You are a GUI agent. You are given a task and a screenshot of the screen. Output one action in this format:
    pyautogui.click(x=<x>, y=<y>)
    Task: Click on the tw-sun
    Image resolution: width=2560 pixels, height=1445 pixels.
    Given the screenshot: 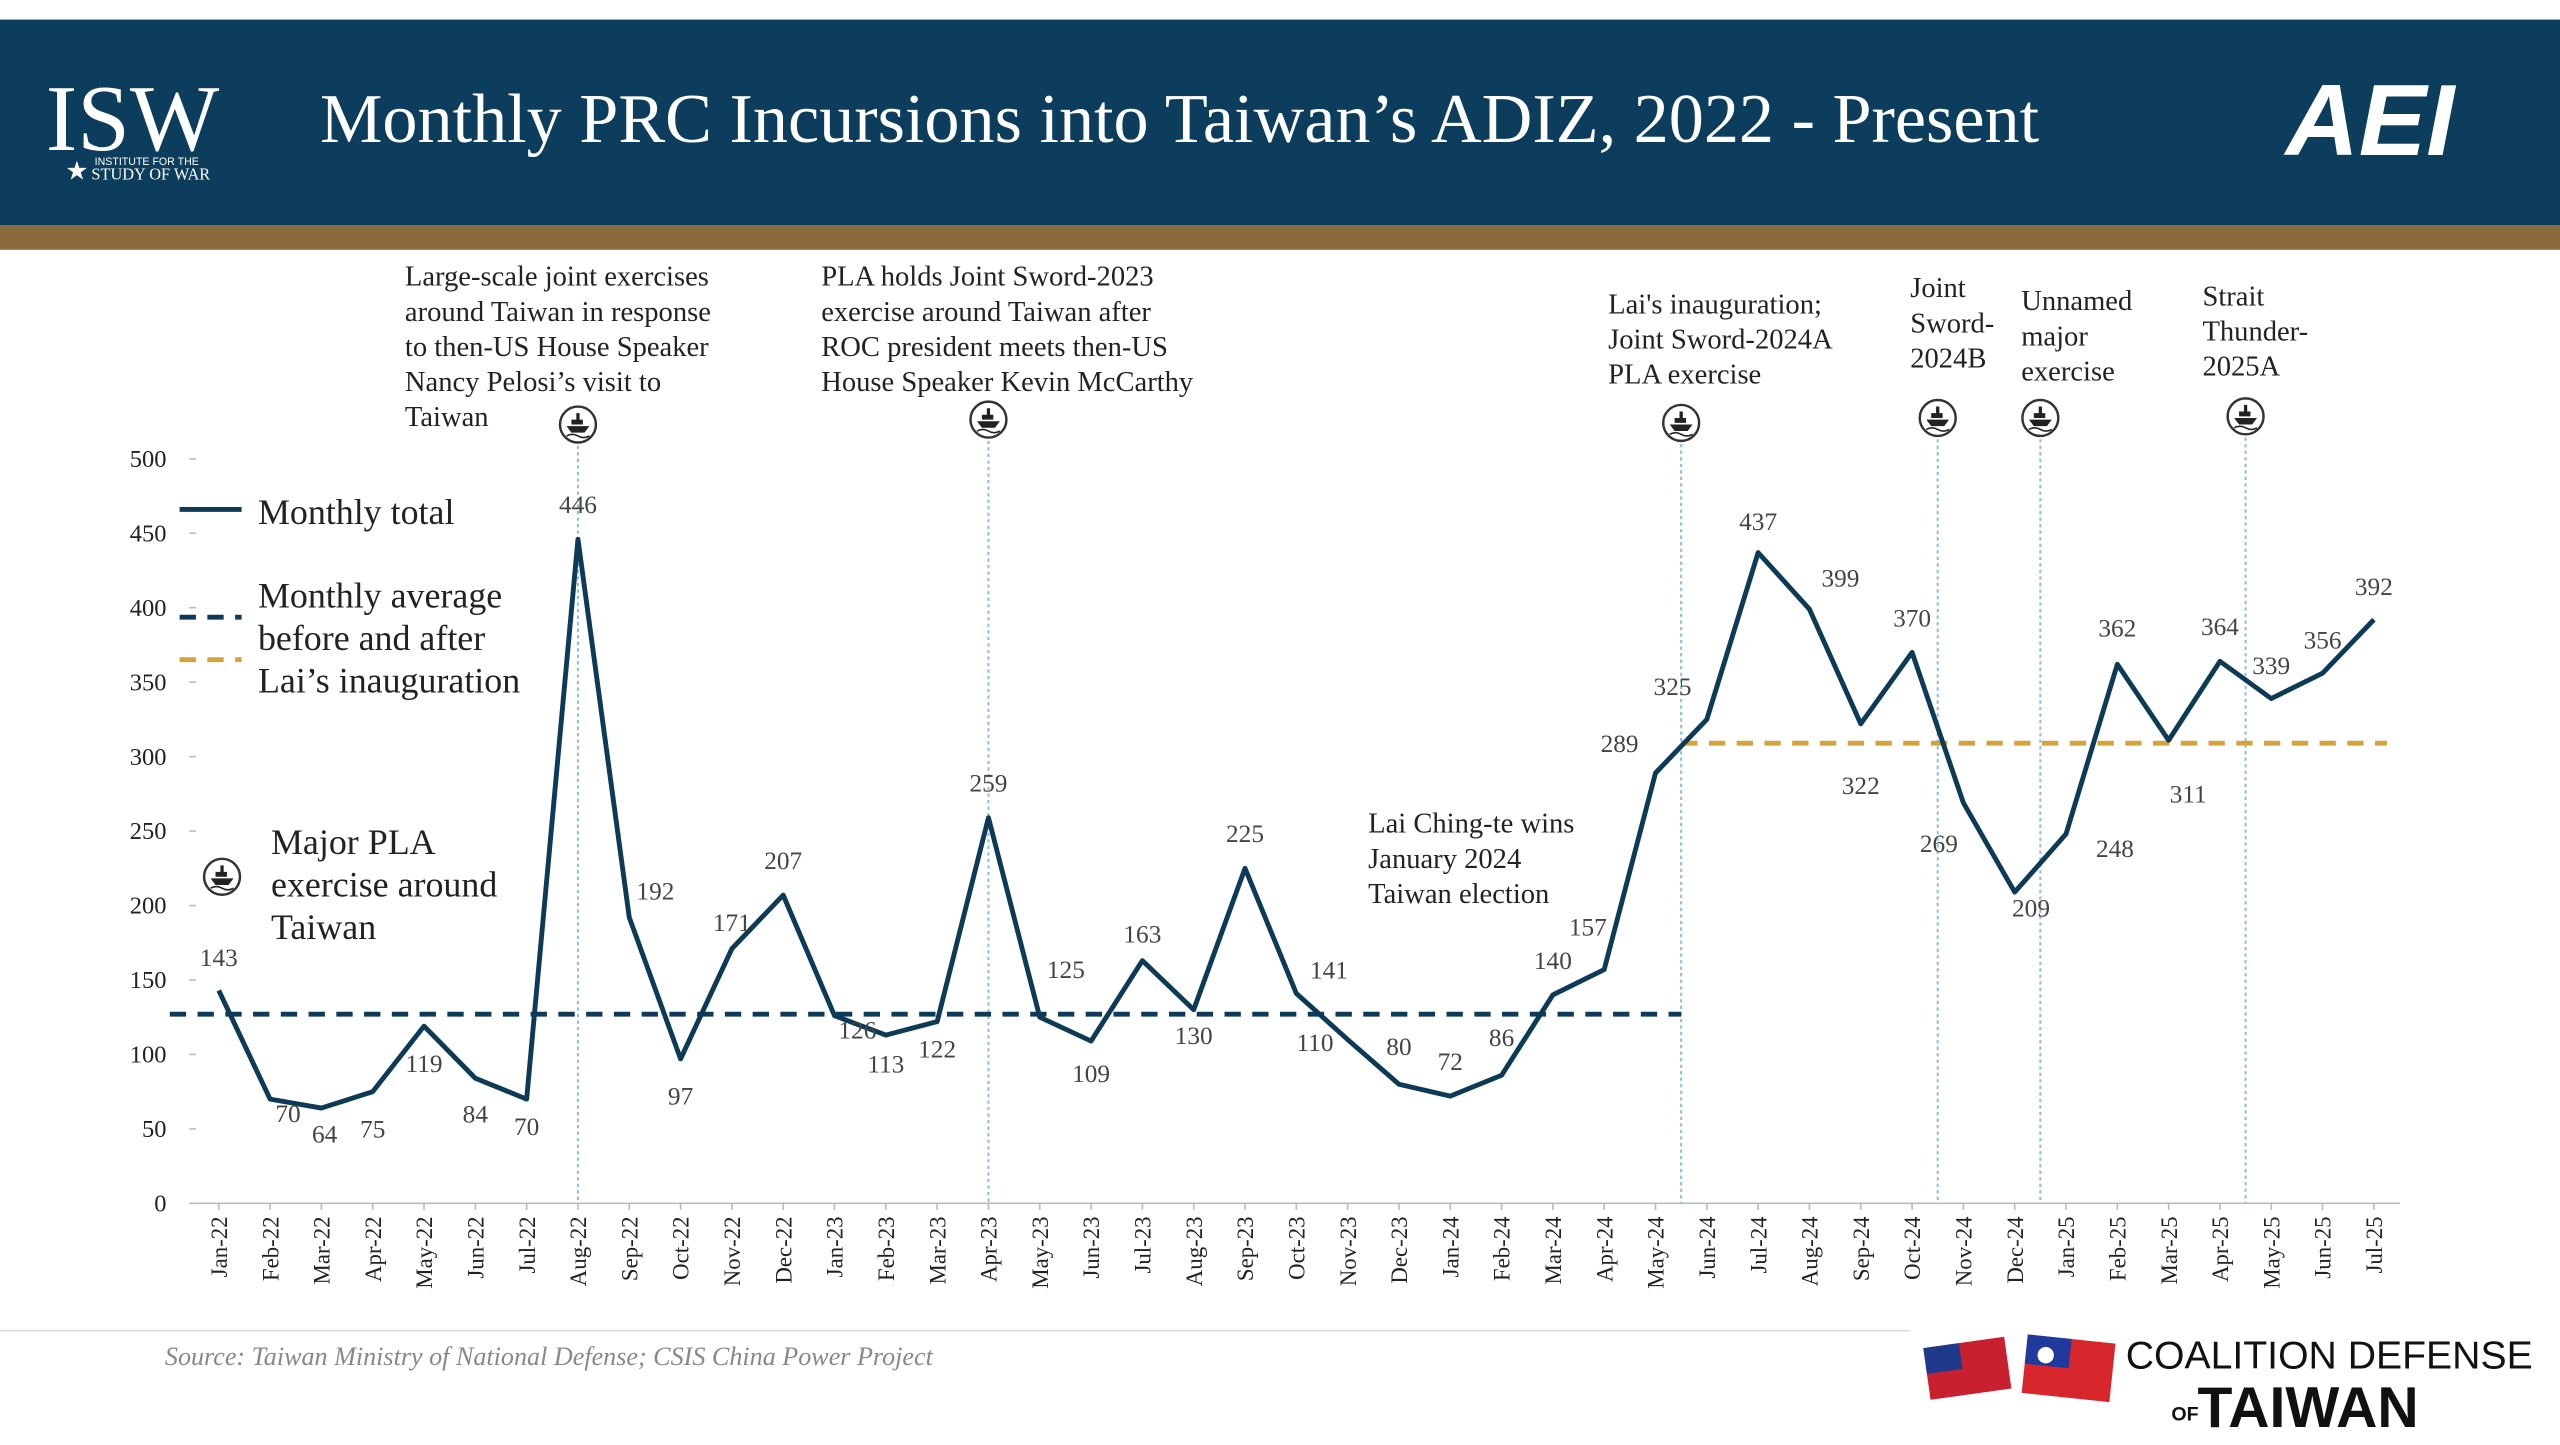 What is the action you would take?
    pyautogui.click(x=2045, y=1355)
    